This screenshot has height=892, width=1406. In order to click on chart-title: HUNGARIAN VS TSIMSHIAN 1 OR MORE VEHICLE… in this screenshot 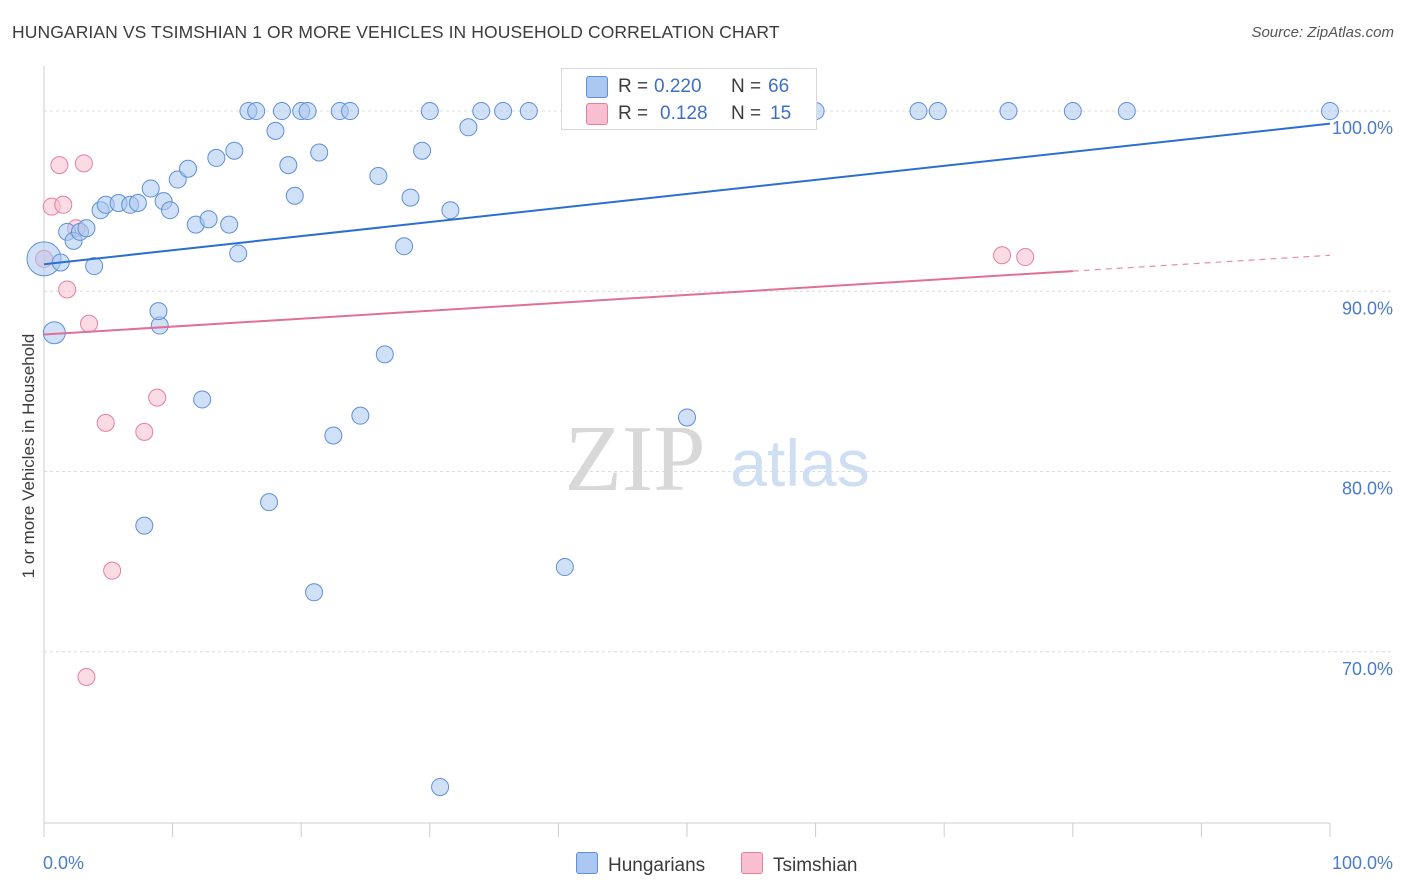, I will do `click(396, 32)`.